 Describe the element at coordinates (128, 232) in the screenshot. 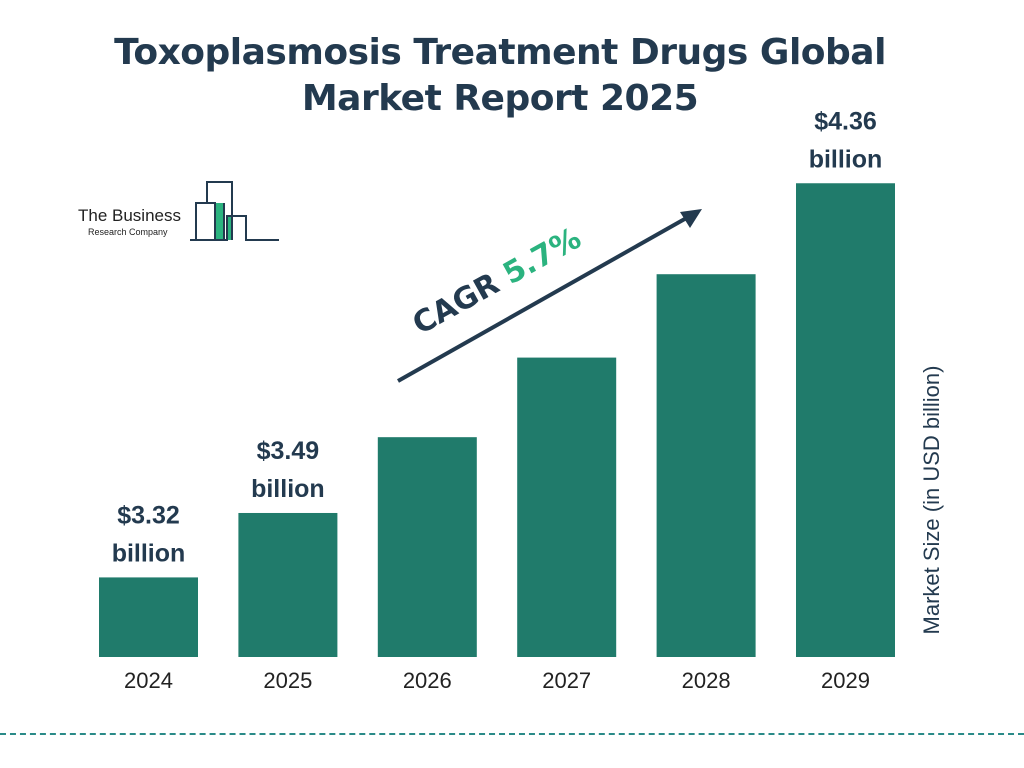

I see `logo-subtext: Research Company` at that location.